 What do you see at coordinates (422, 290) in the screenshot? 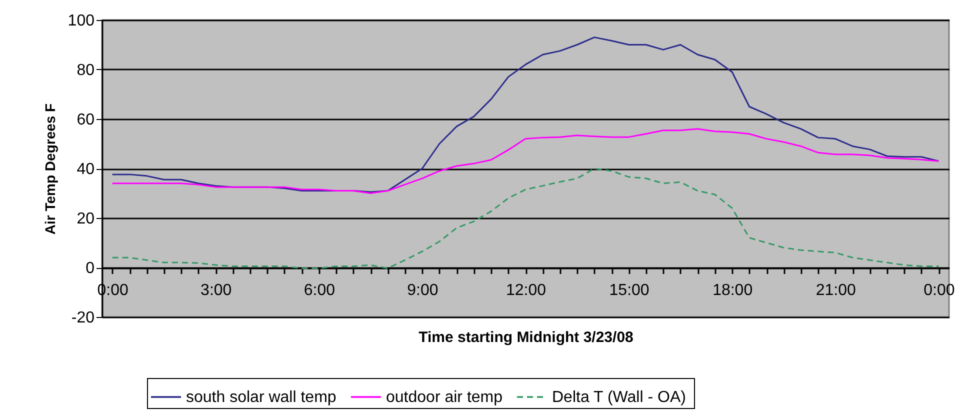
I see `x-tick-label: 9:00` at bounding box center [422, 290].